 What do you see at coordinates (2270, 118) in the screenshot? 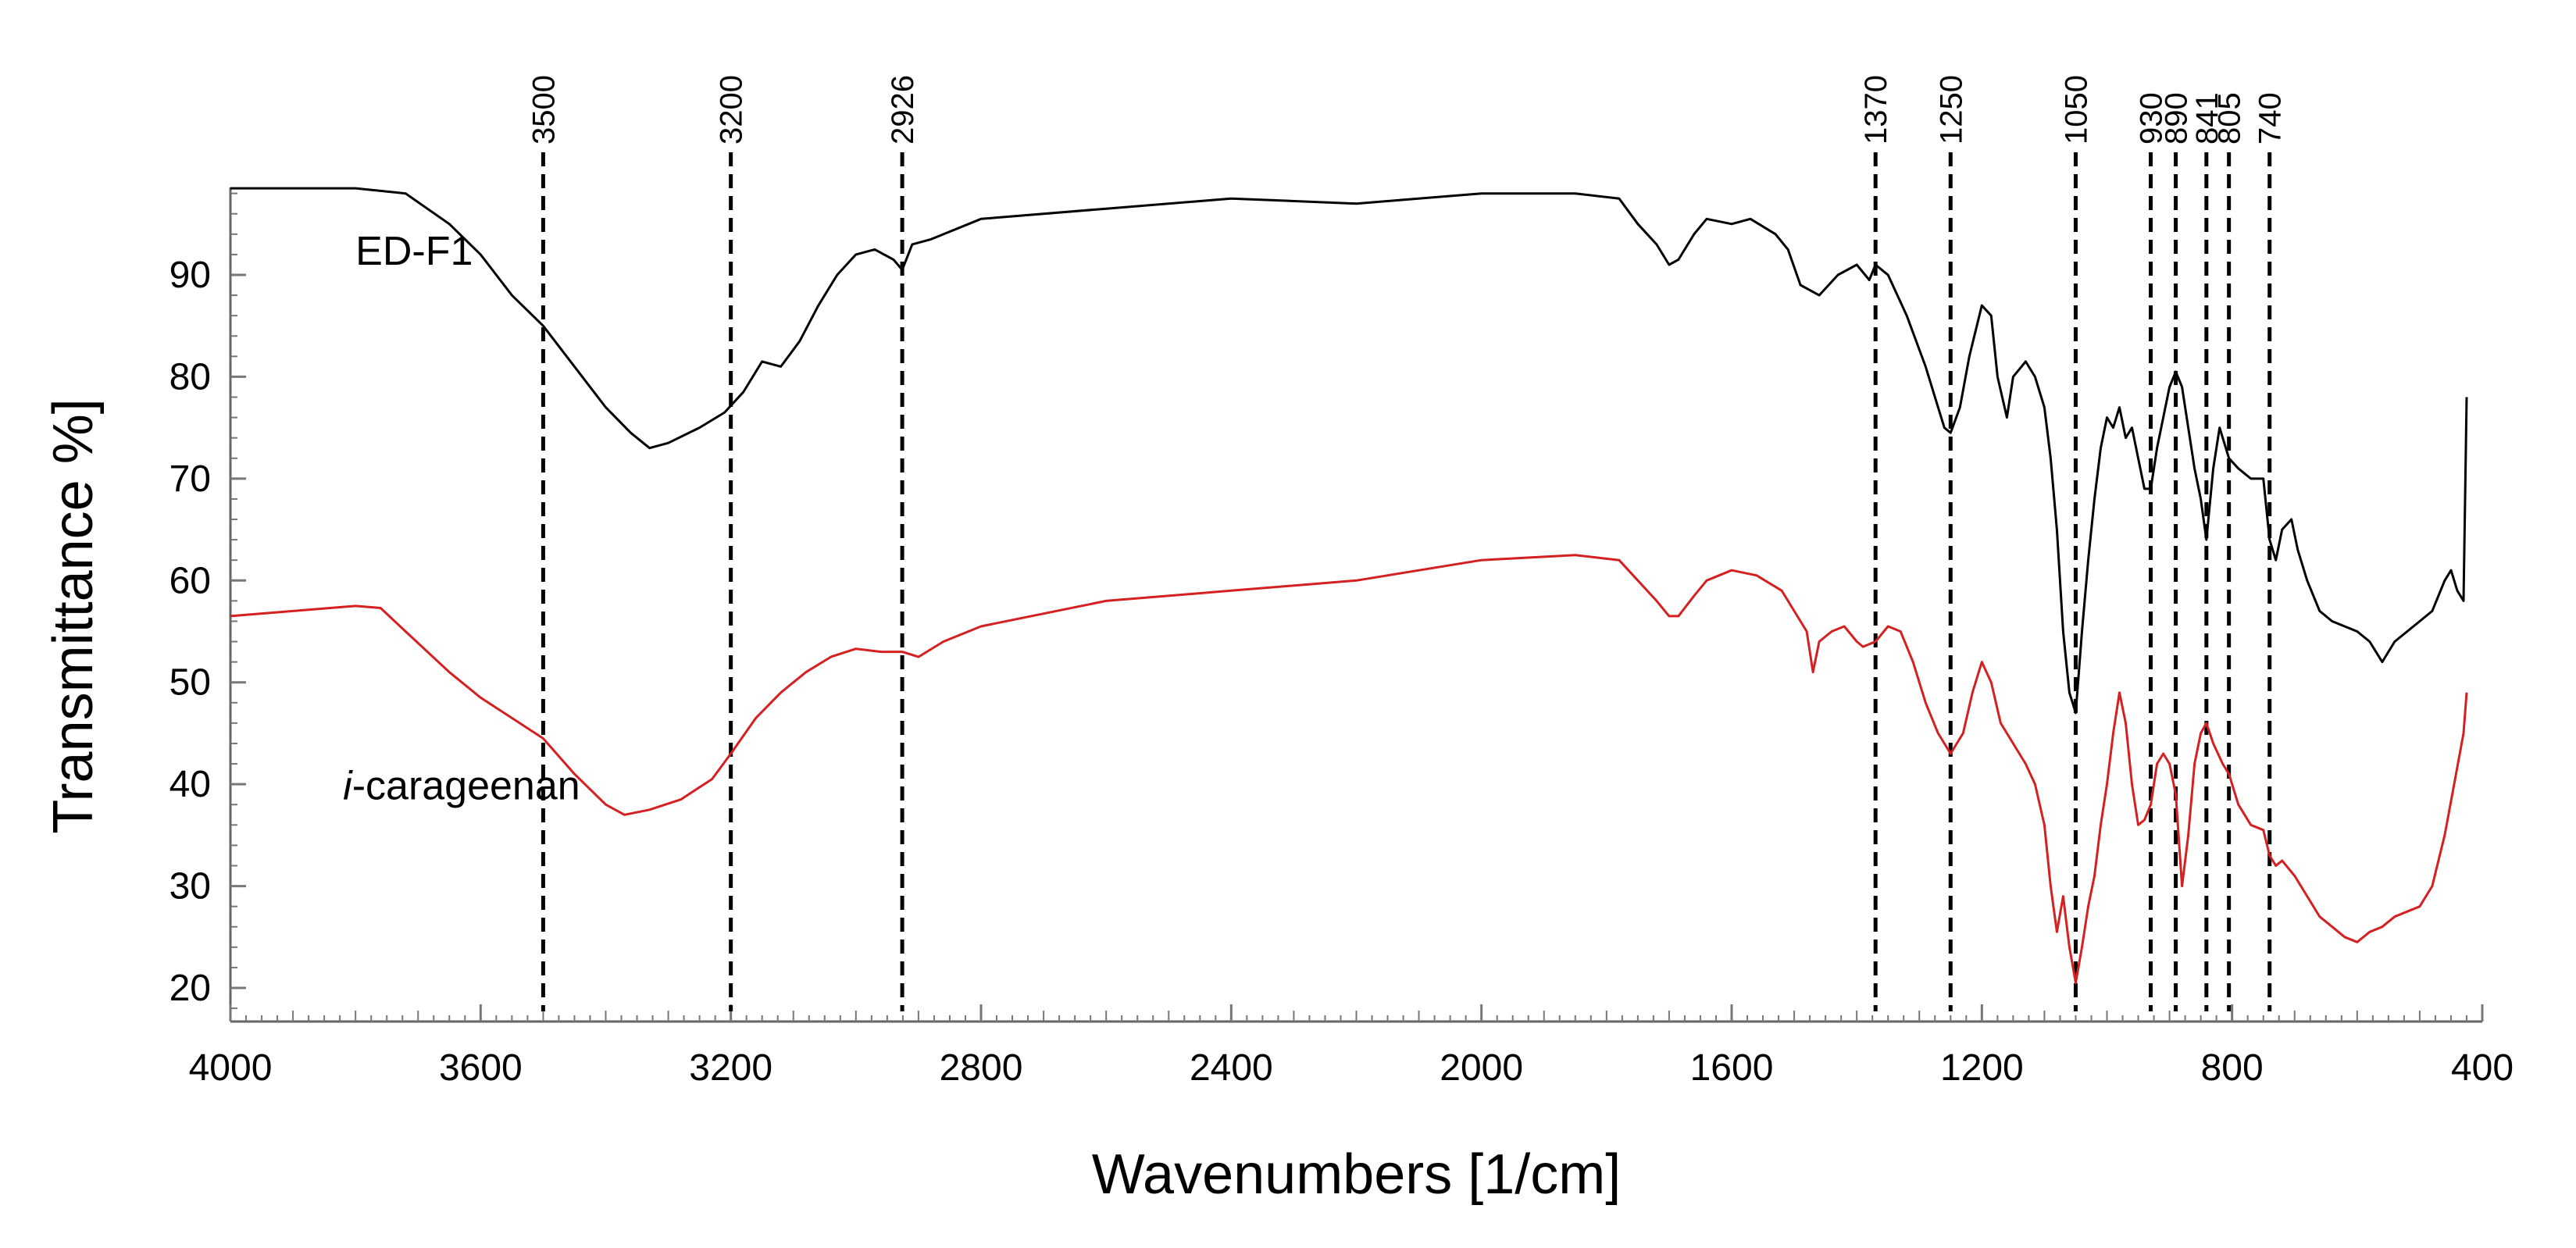
I see `peak-label: 740` at bounding box center [2270, 118].